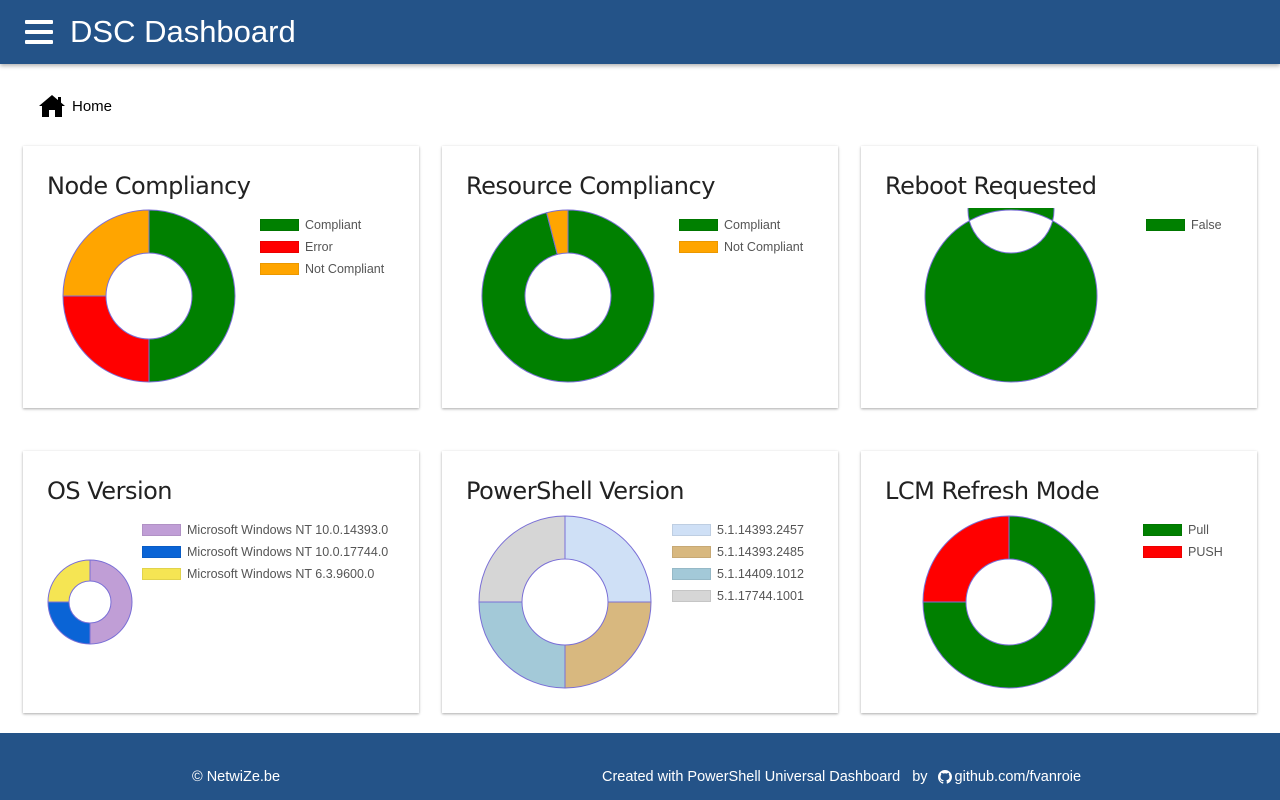  I want to click on legend-label: Microsoft Windows NT 10.0.17744.0, so click(288, 552).